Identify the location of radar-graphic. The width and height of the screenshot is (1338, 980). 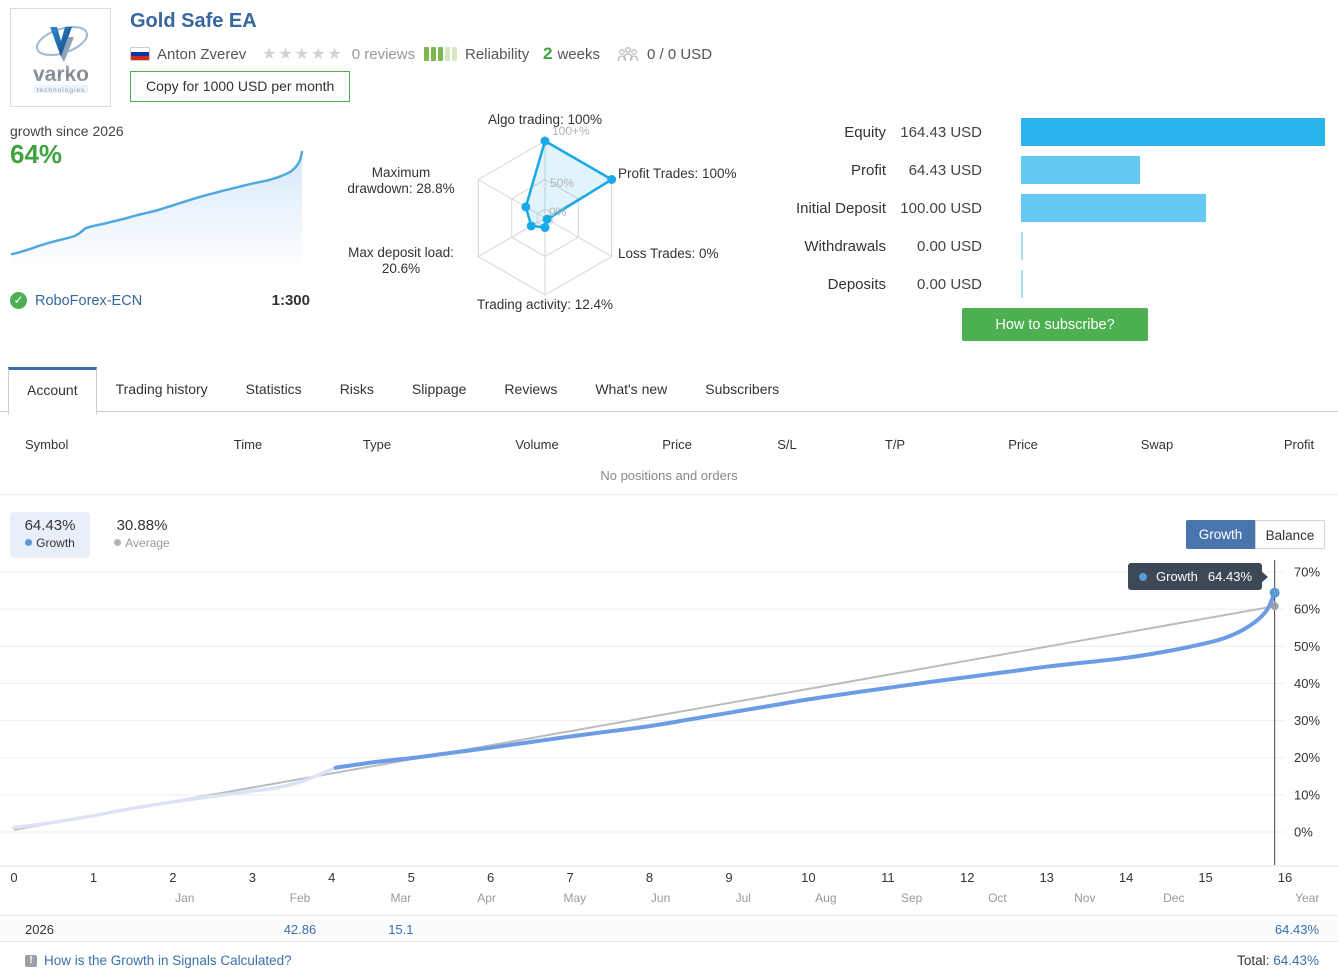
(547, 216).